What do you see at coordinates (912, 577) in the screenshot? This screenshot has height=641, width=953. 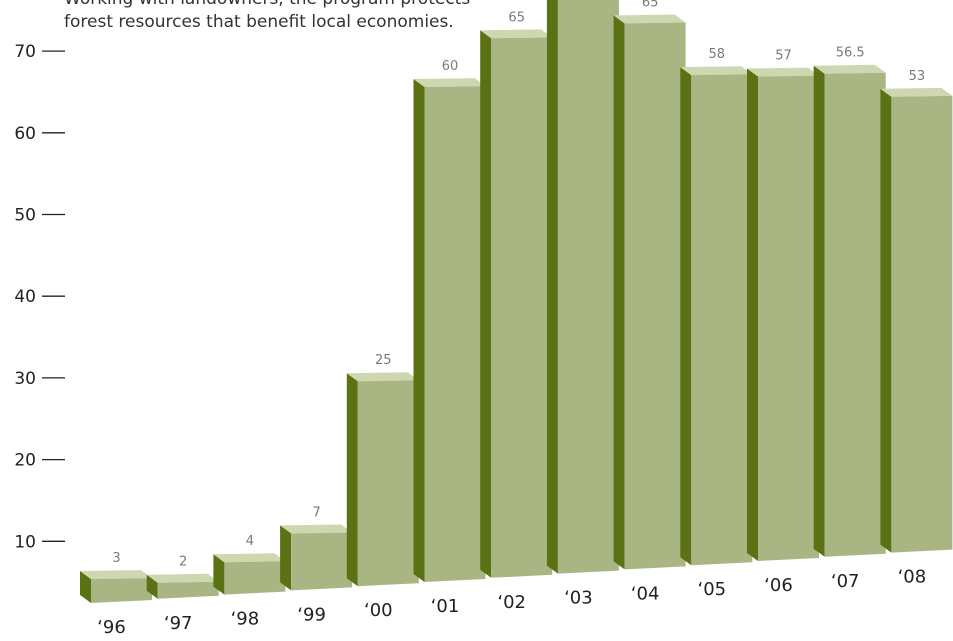 I see `x-tick-label: ‘08` at bounding box center [912, 577].